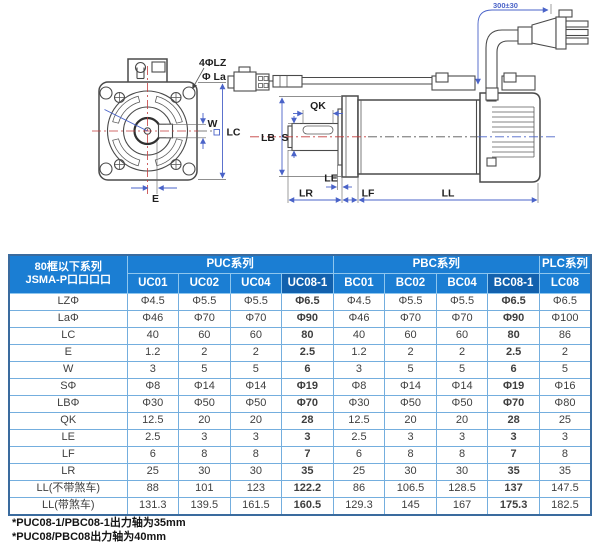 Image resolution: width=600 pixels, height=551 pixels. I want to click on value-cell: 139.5, so click(204, 505).